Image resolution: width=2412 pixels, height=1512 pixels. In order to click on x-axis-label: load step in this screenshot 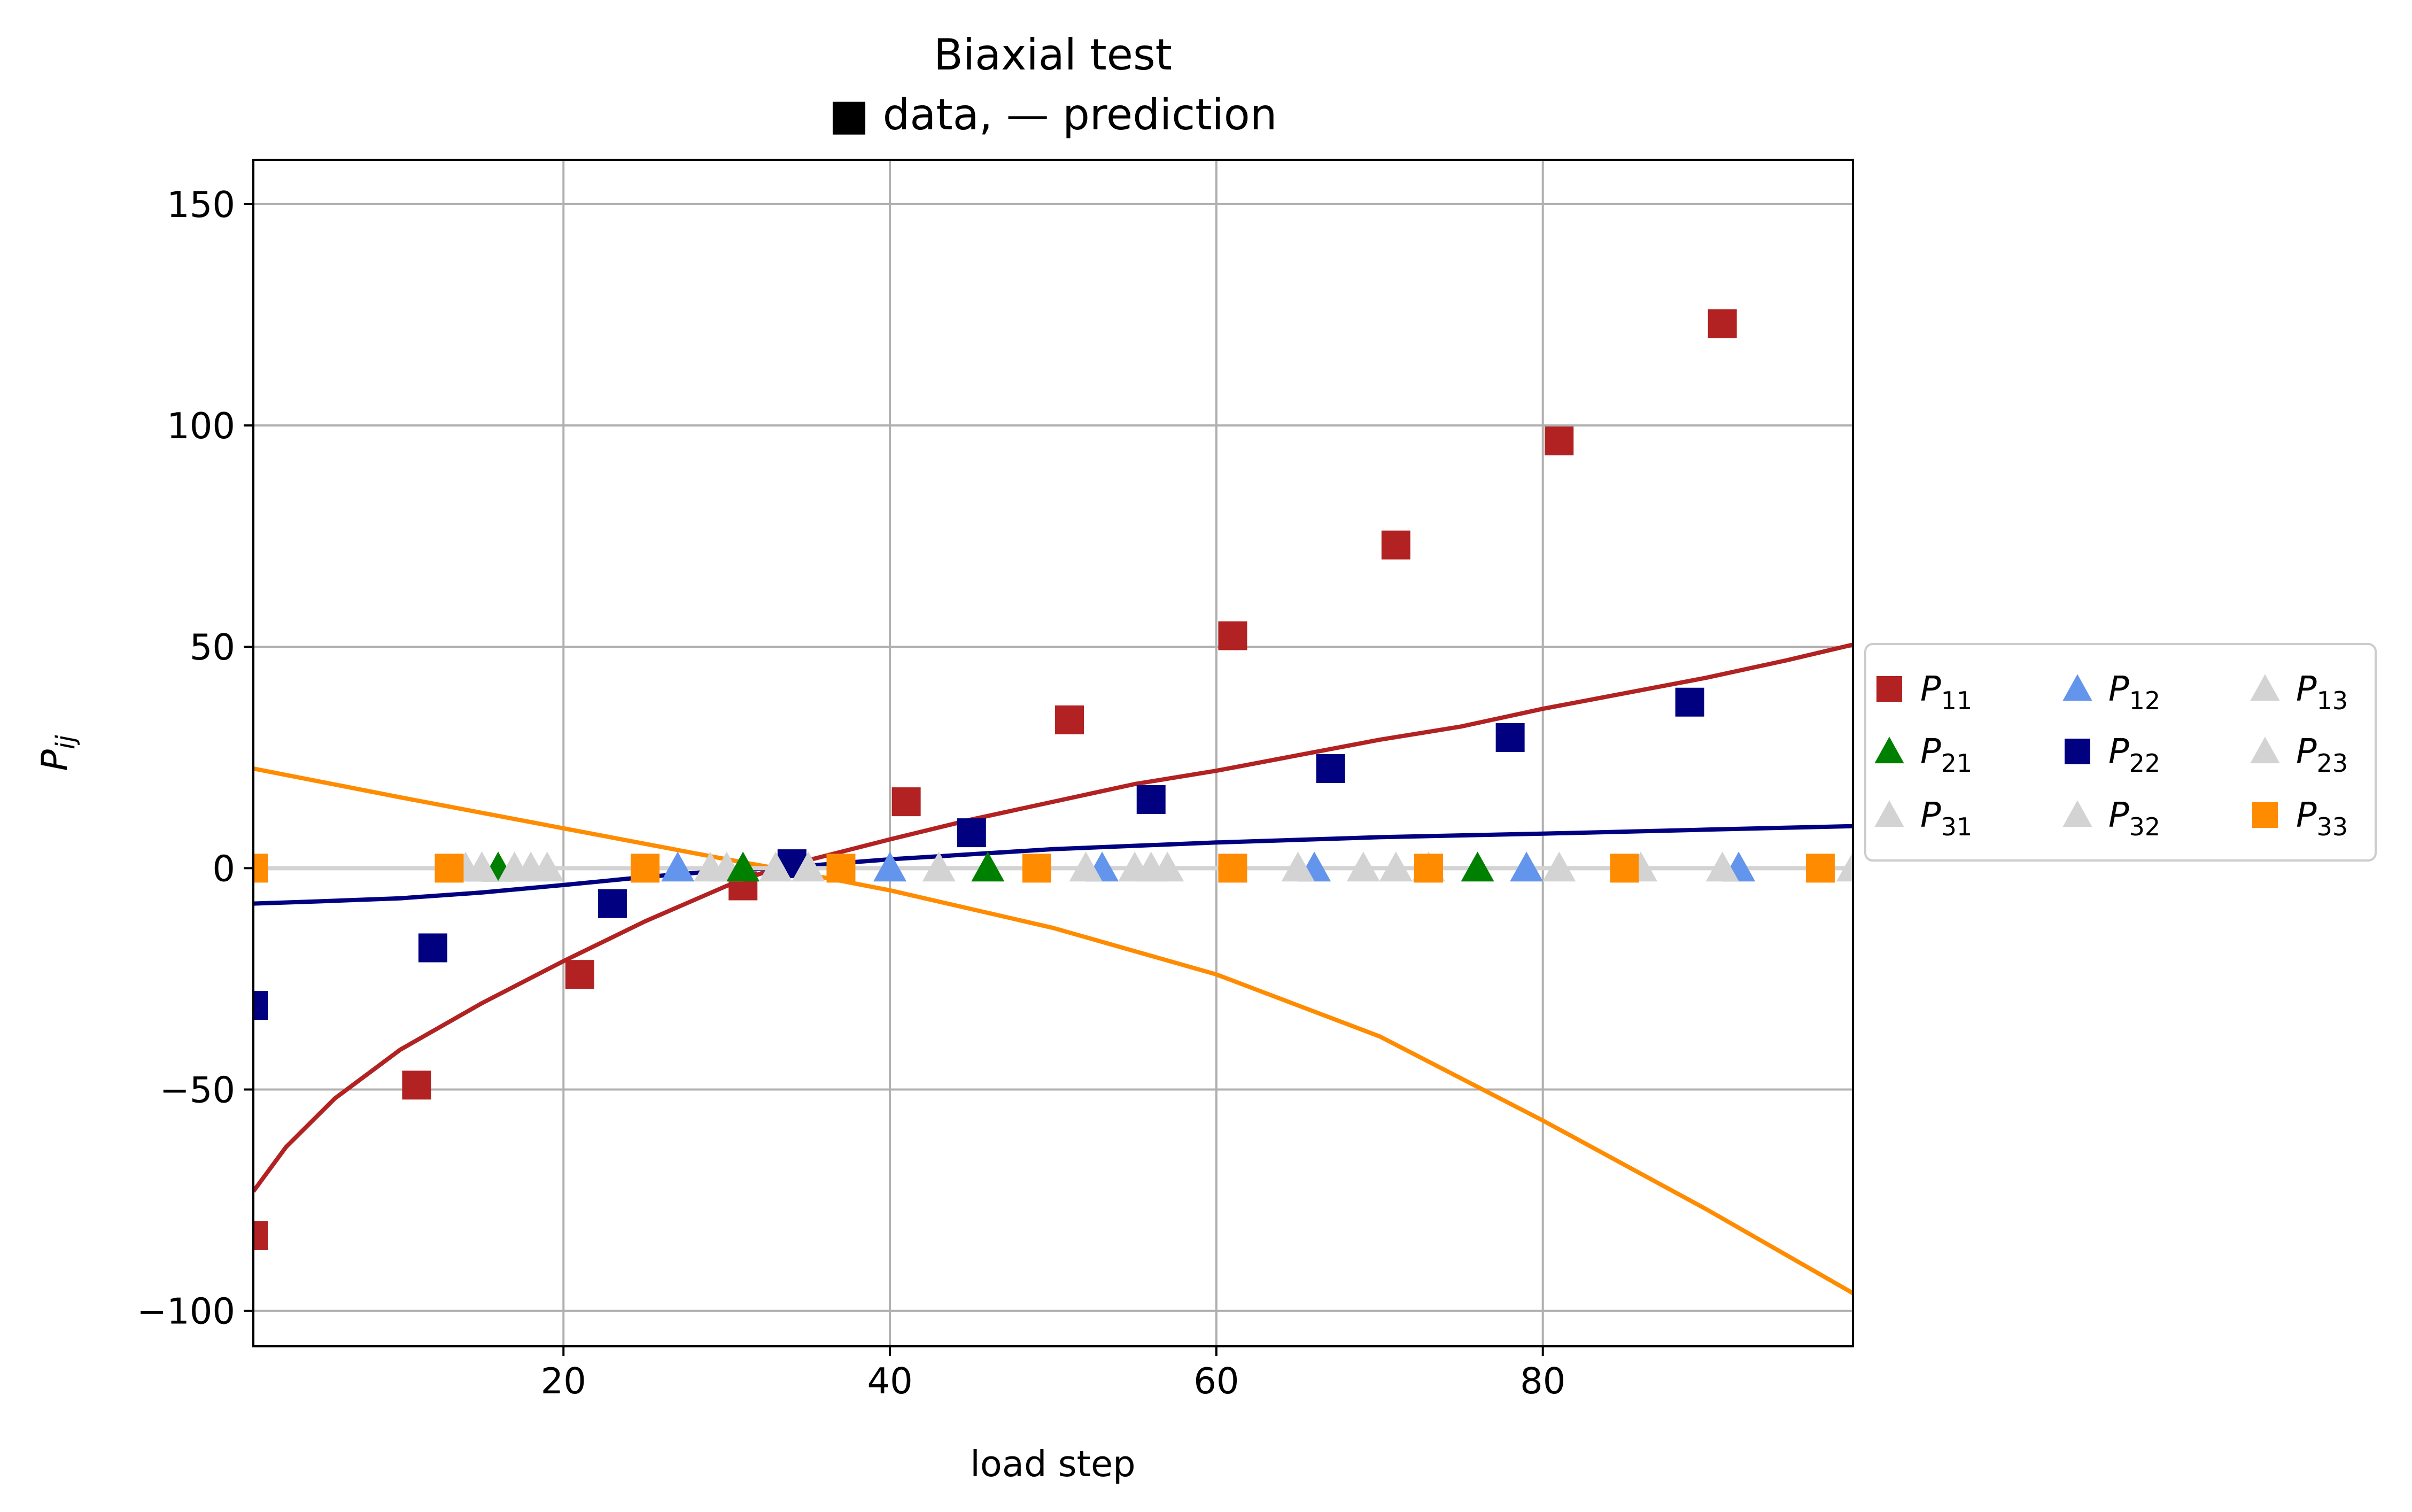, I will do `click(1052, 1464)`.